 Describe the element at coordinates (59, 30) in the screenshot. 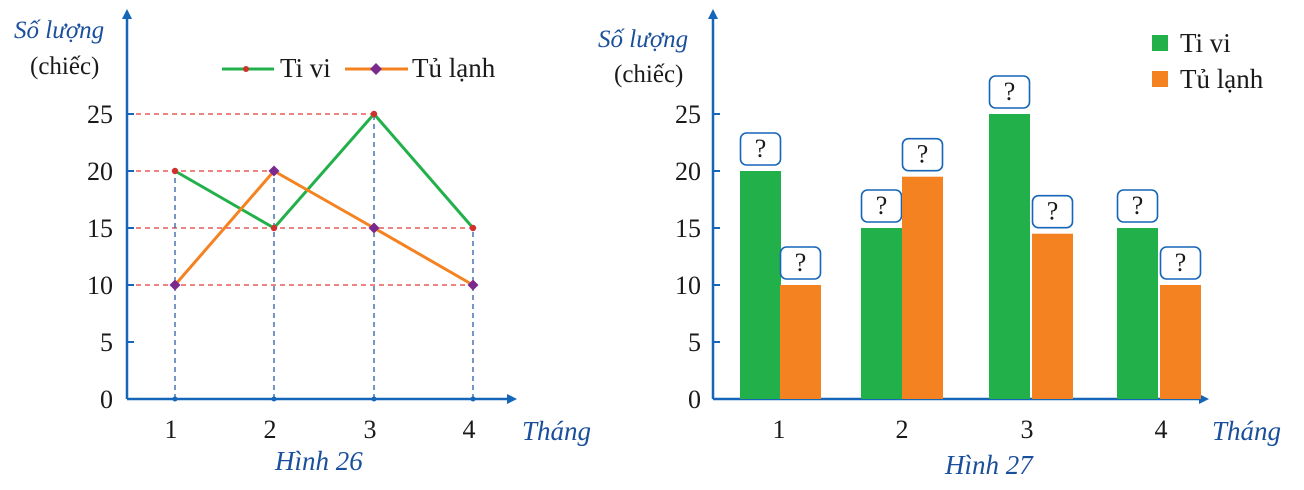

I see `line-chart-ylabel: Số lượng` at that location.